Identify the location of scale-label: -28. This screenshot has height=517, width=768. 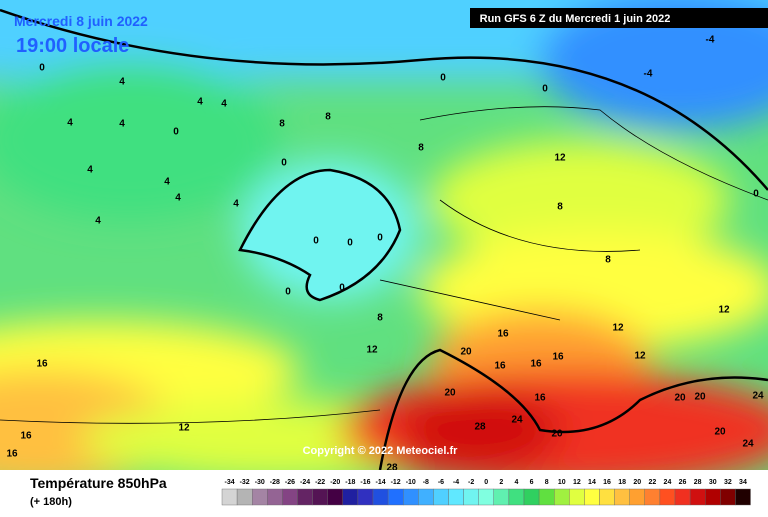
(275, 482).